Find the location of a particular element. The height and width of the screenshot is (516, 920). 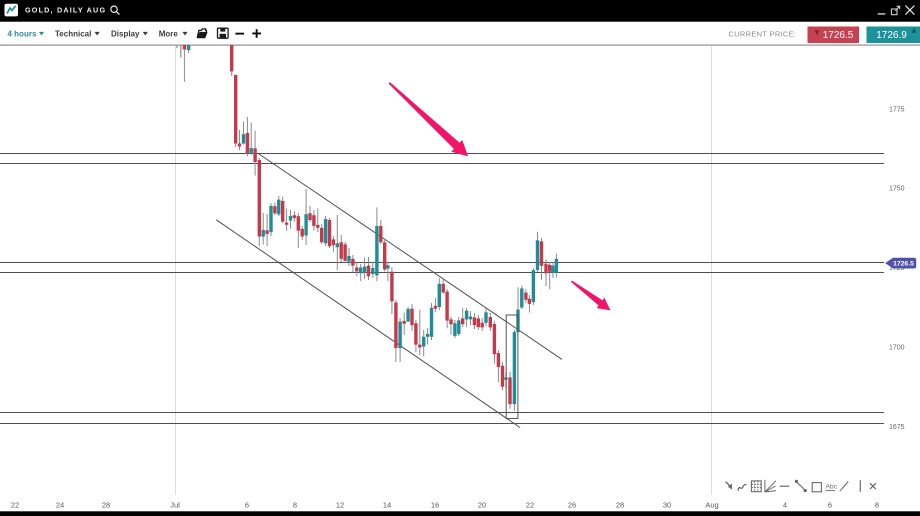

svg-text: 1775 is located at coordinates (897, 109).